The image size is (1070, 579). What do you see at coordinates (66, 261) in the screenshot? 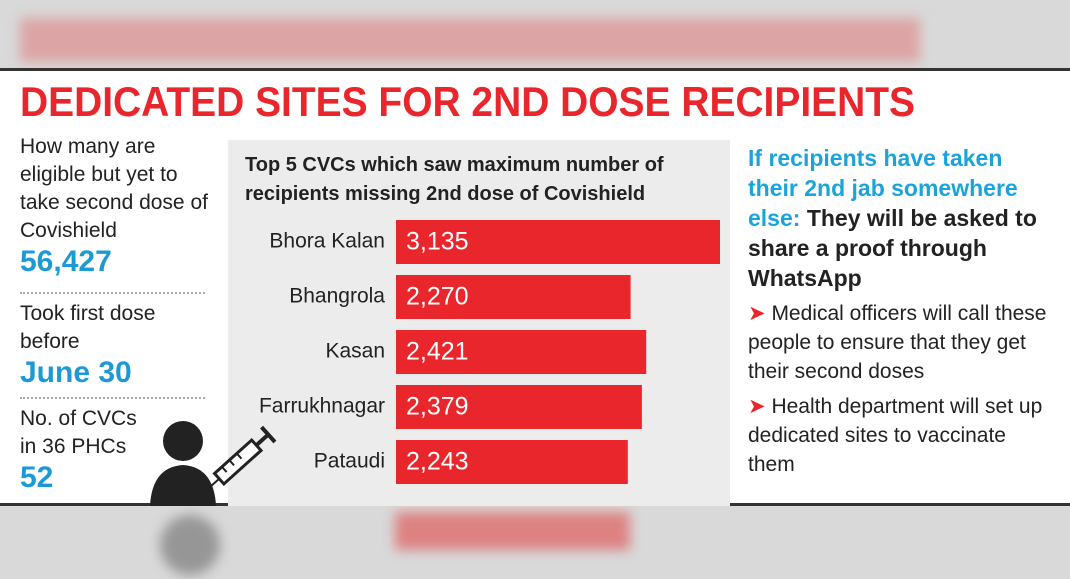
I see `stat-value: 56,427` at bounding box center [66, 261].